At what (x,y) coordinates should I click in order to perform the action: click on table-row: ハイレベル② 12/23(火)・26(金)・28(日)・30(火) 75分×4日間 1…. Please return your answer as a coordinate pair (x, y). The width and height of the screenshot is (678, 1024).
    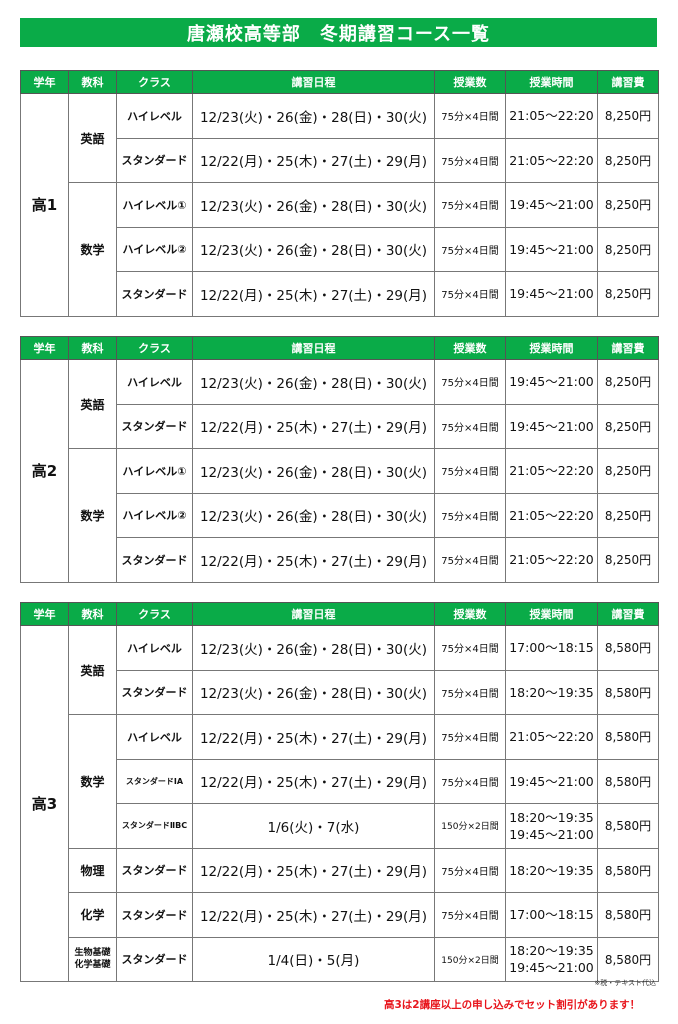
    Looking at the image, I should click on (340, 249).